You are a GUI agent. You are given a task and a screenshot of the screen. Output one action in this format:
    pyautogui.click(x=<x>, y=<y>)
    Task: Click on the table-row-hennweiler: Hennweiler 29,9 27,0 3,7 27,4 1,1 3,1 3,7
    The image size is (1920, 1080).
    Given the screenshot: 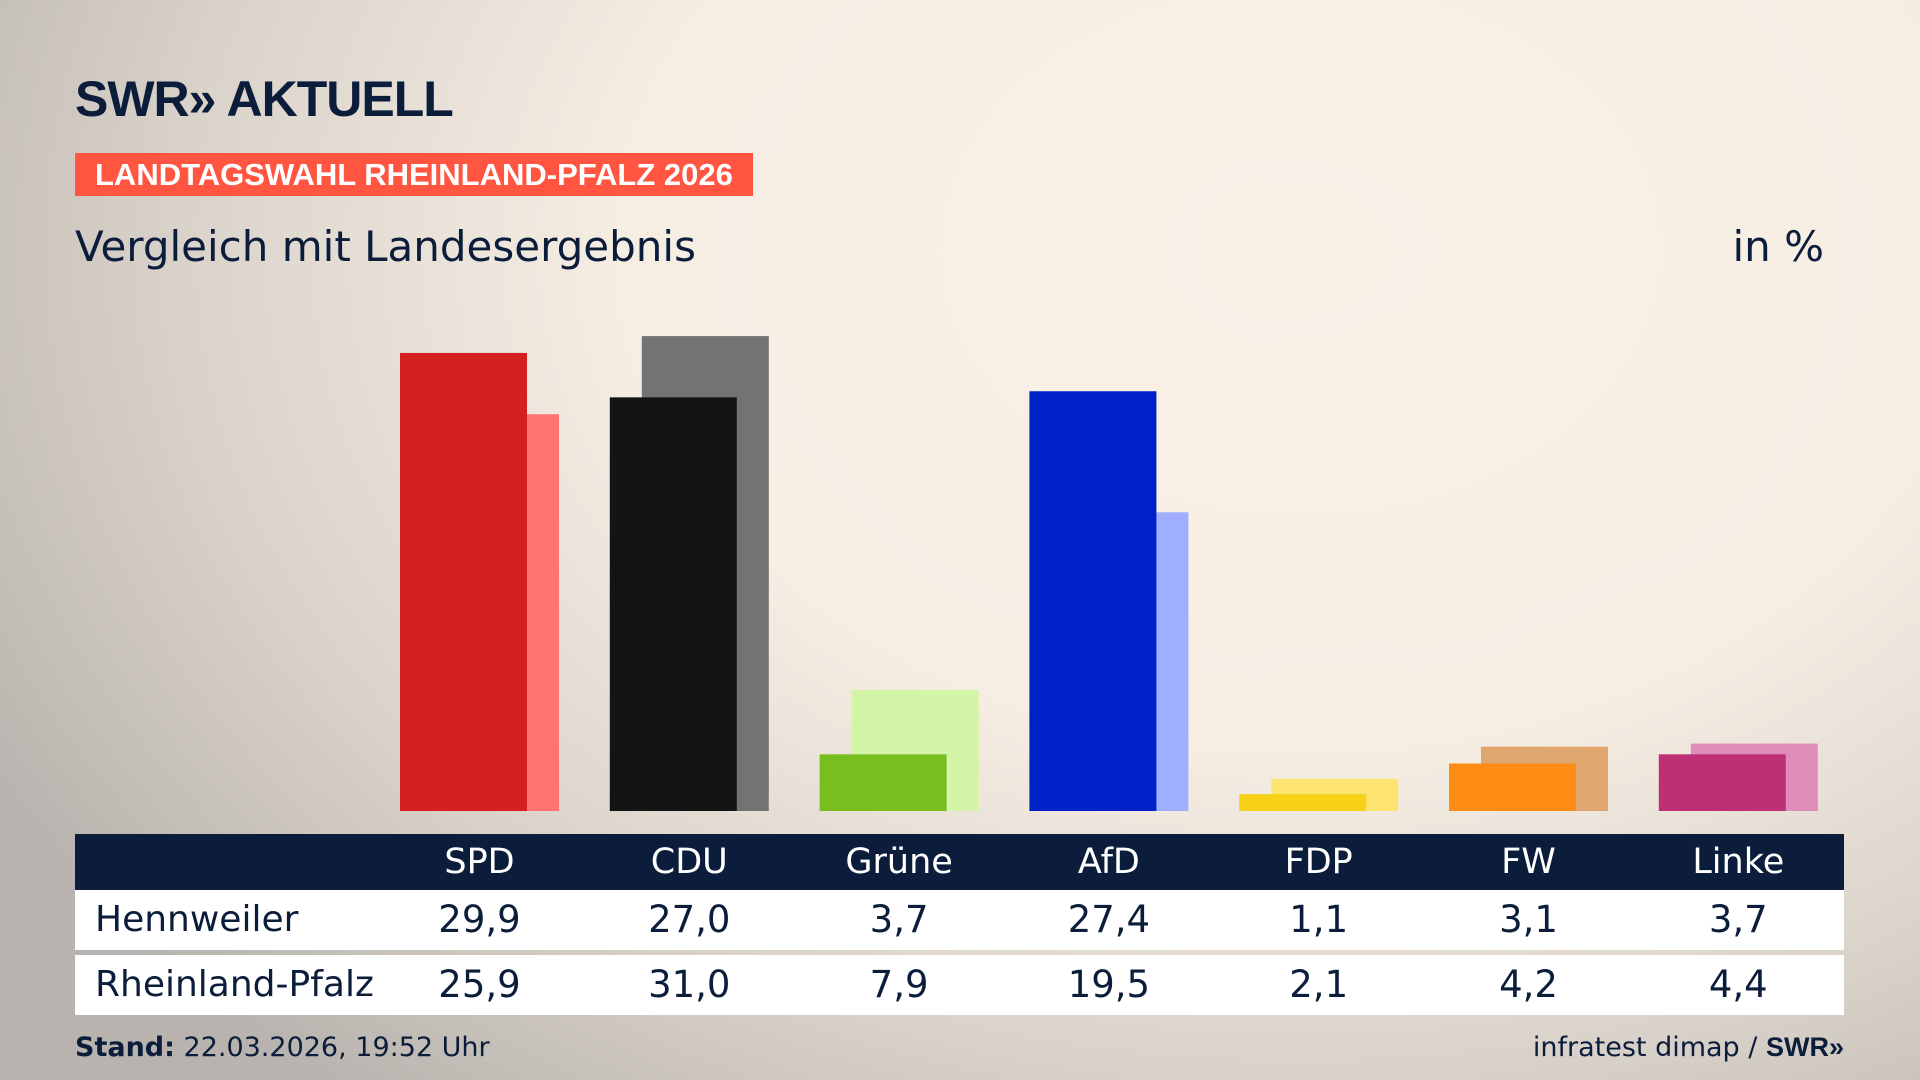 What is the action you would take?
    pyautogui.click(x=959, y=920)
    